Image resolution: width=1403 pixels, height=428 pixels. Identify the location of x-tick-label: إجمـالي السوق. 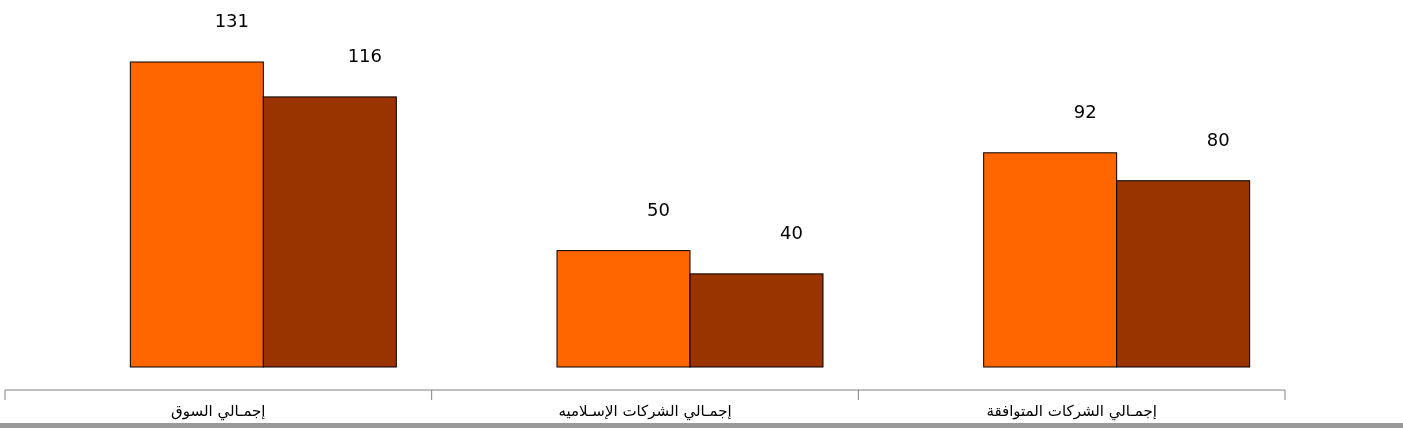
(218, 411).